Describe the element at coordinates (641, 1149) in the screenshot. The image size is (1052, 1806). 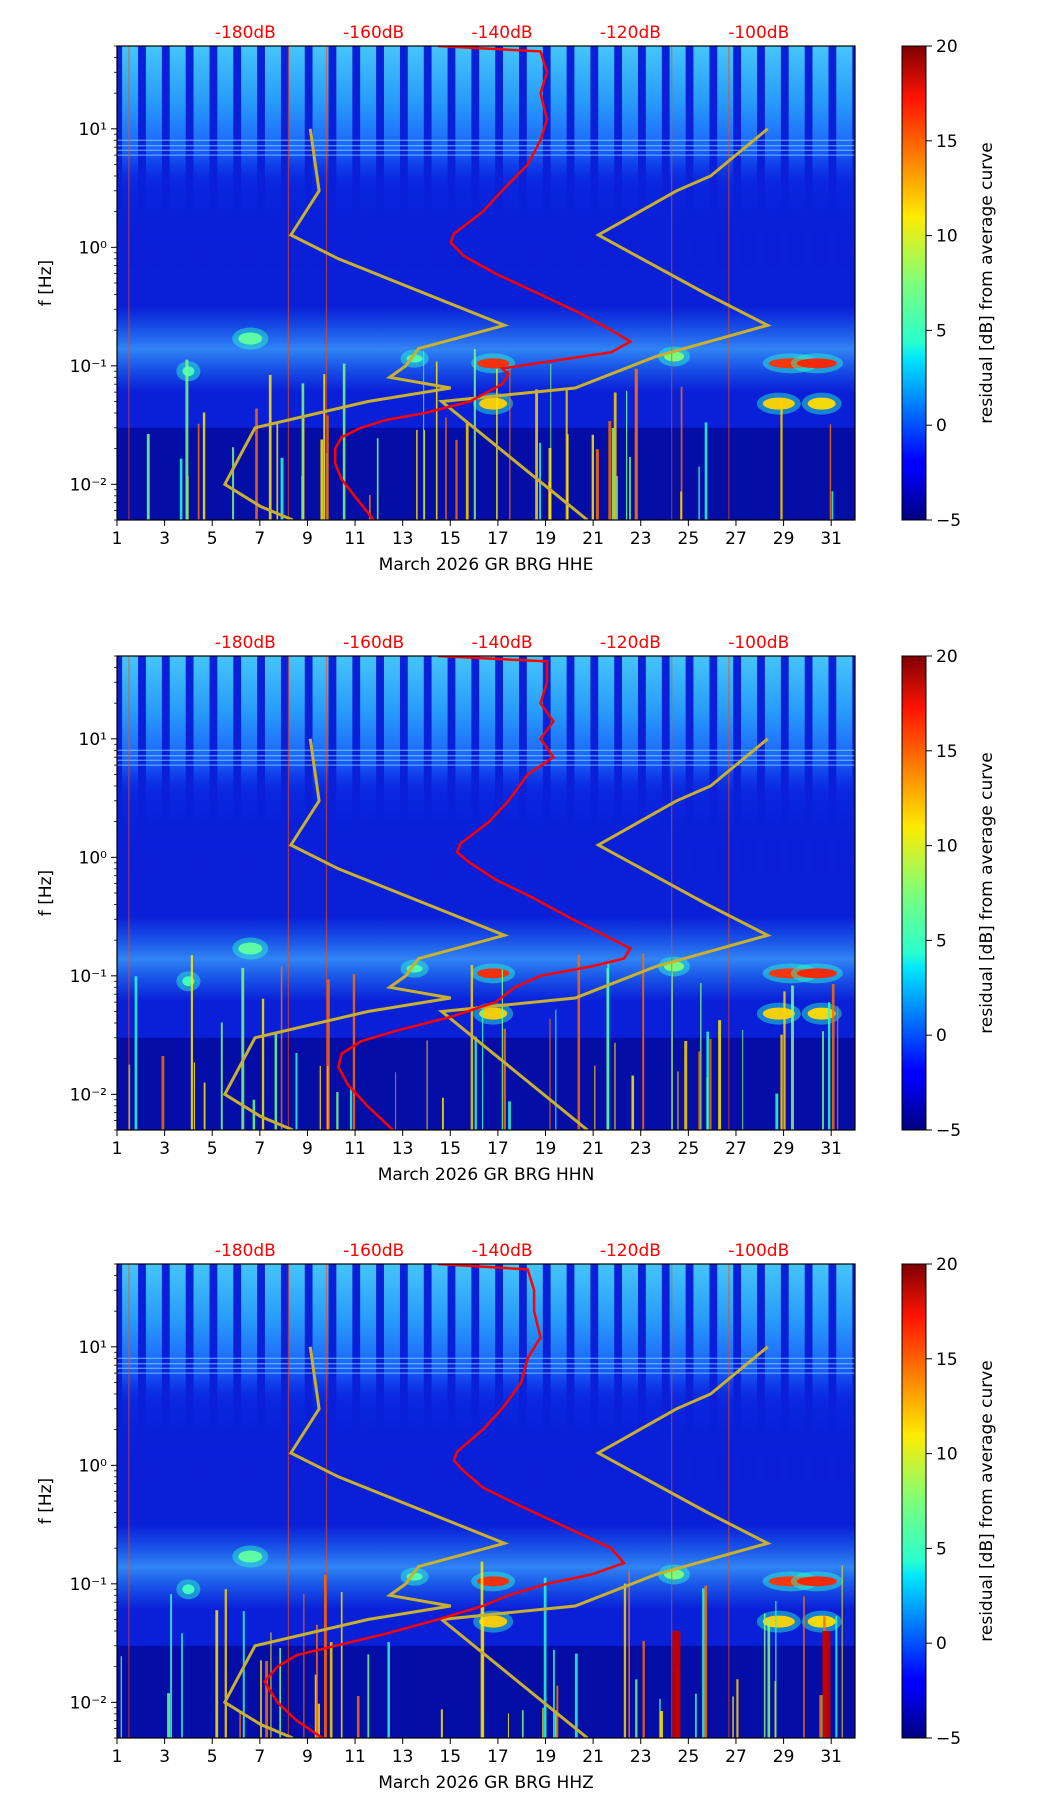
I see `x-tick-label: 23` at that location.